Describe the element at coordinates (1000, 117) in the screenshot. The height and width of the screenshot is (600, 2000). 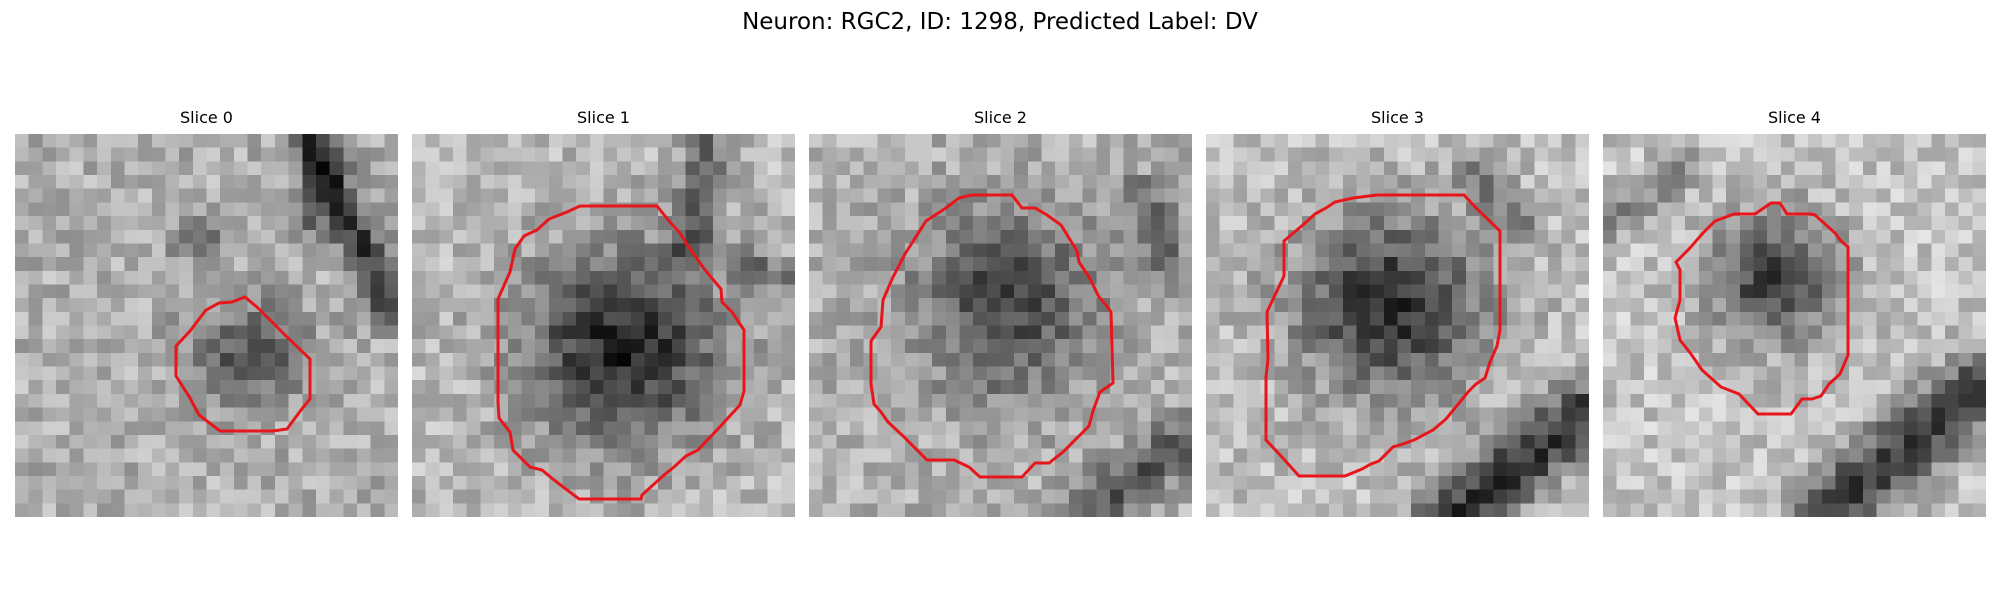
I see `slice-title-2: Slice 2` at that location.